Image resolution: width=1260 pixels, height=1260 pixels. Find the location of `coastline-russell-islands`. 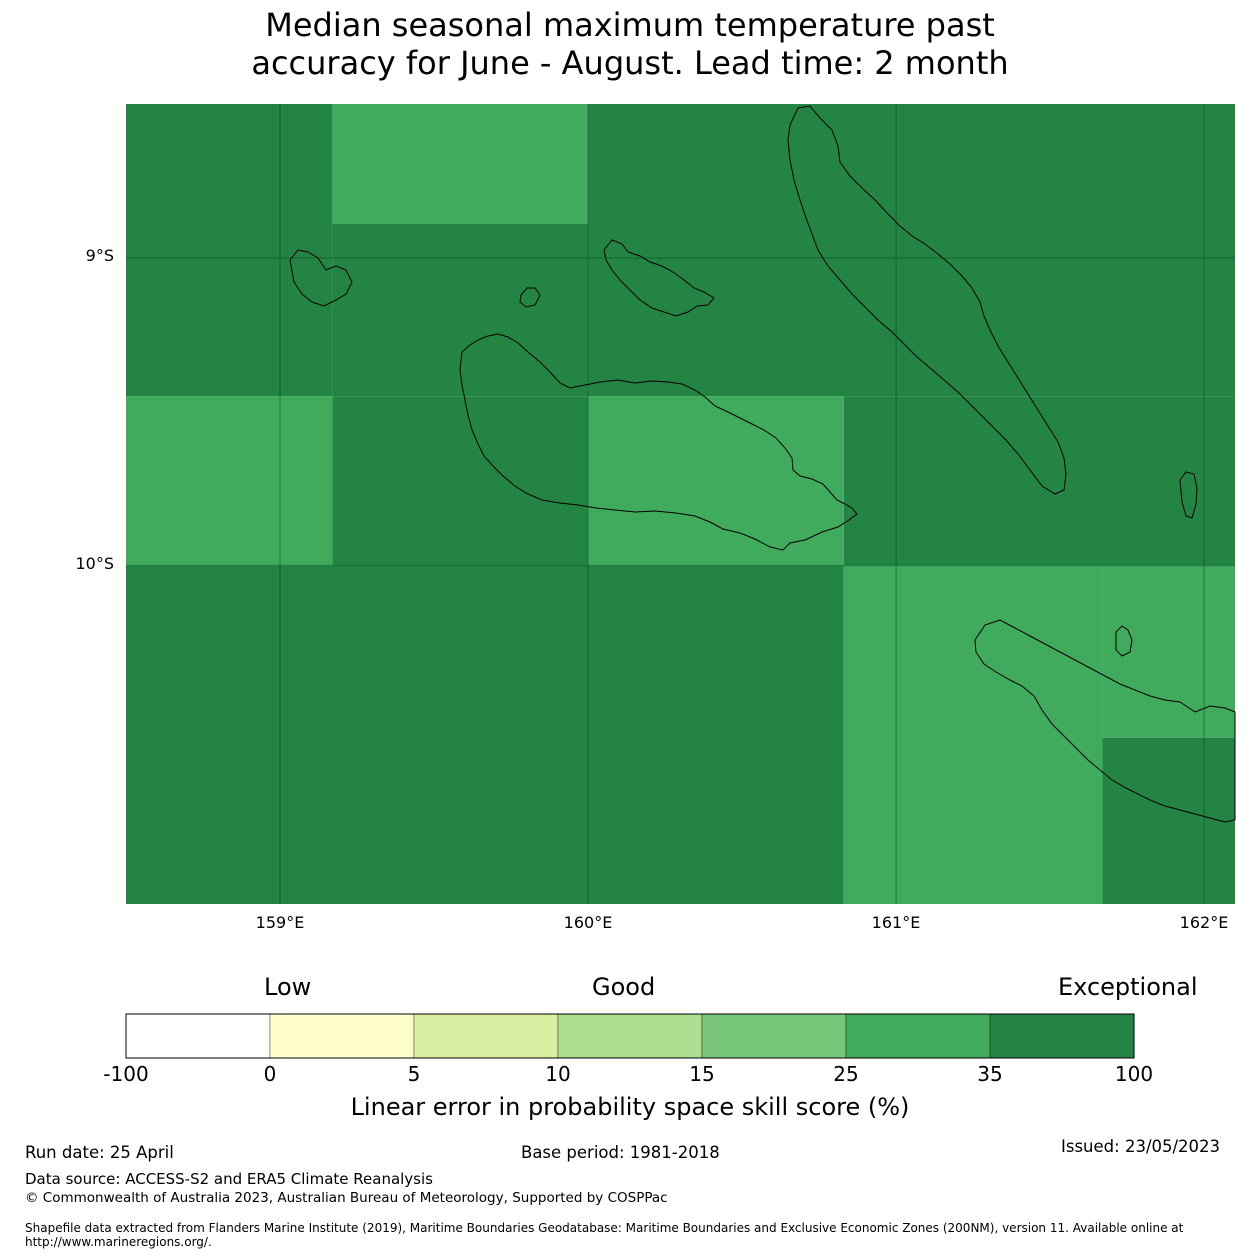

coastline-russell-islands is located at coordinates (321, 278).